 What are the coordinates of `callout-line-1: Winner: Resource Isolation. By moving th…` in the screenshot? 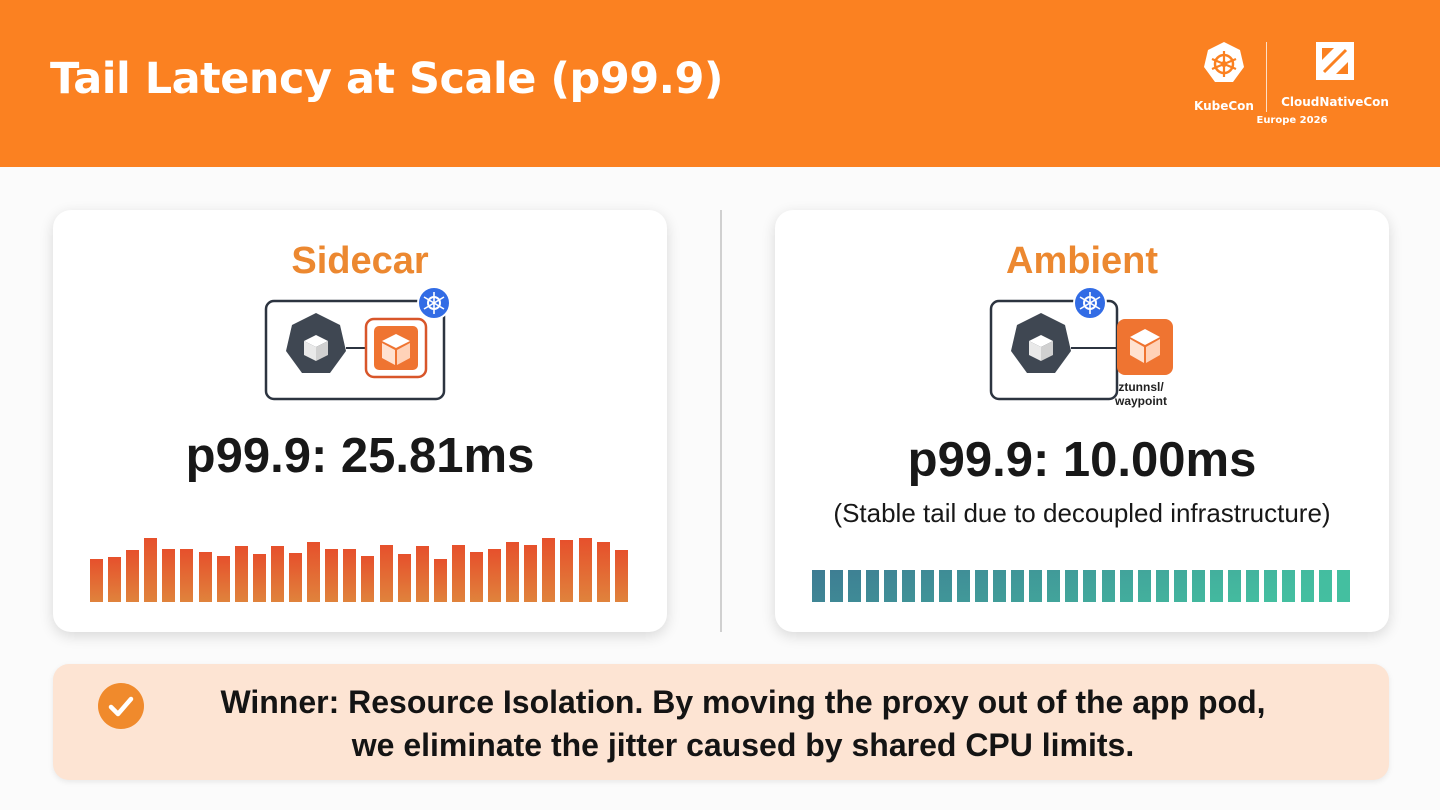 It's located at (743, 702).